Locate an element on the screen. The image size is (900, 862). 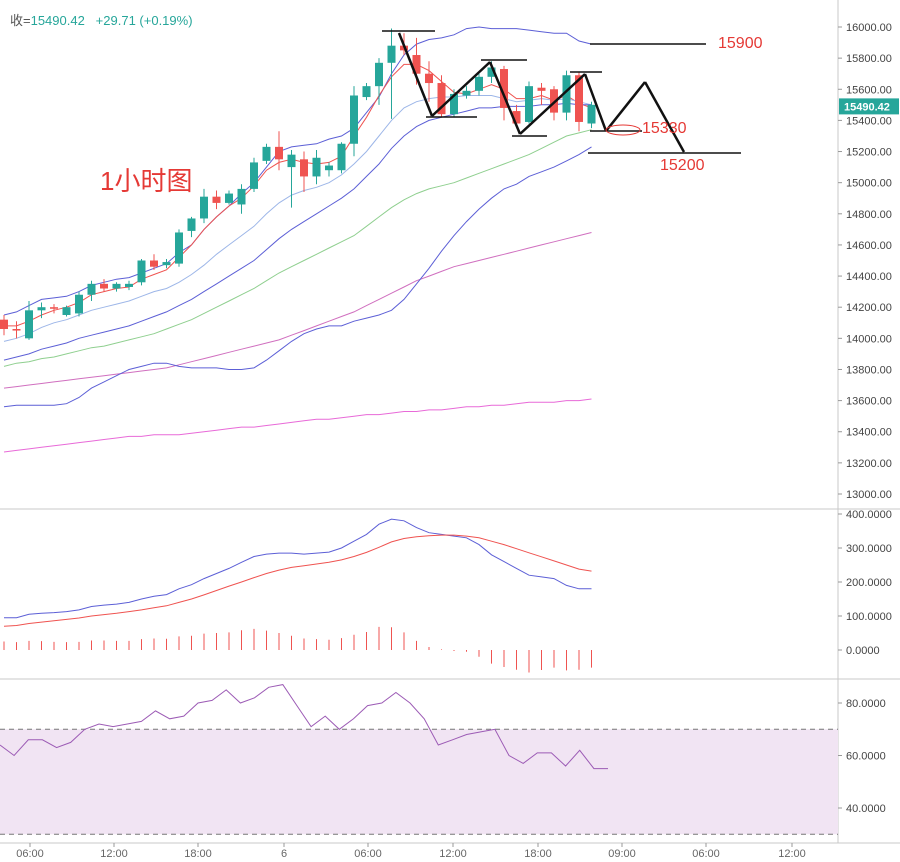
y-tick-label: 14600.00 is located at coordinates (869, 246).